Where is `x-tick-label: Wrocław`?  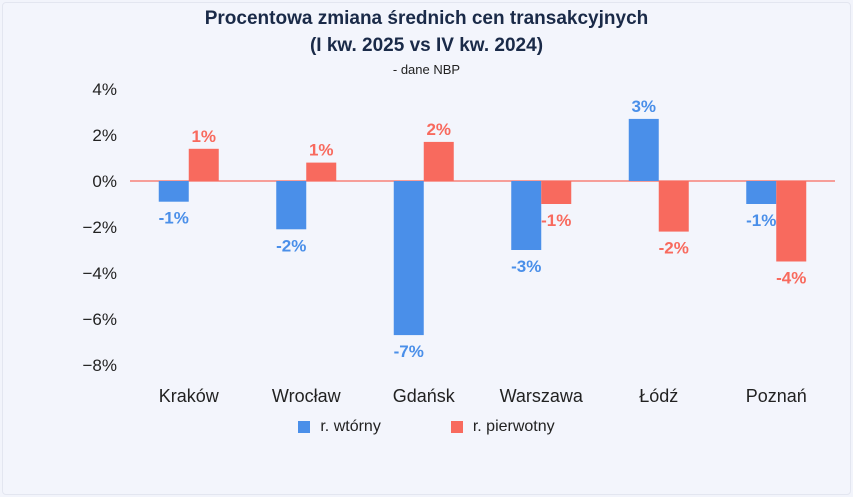
x-tick-label: Wrocław is located at coordinates (307, 396).